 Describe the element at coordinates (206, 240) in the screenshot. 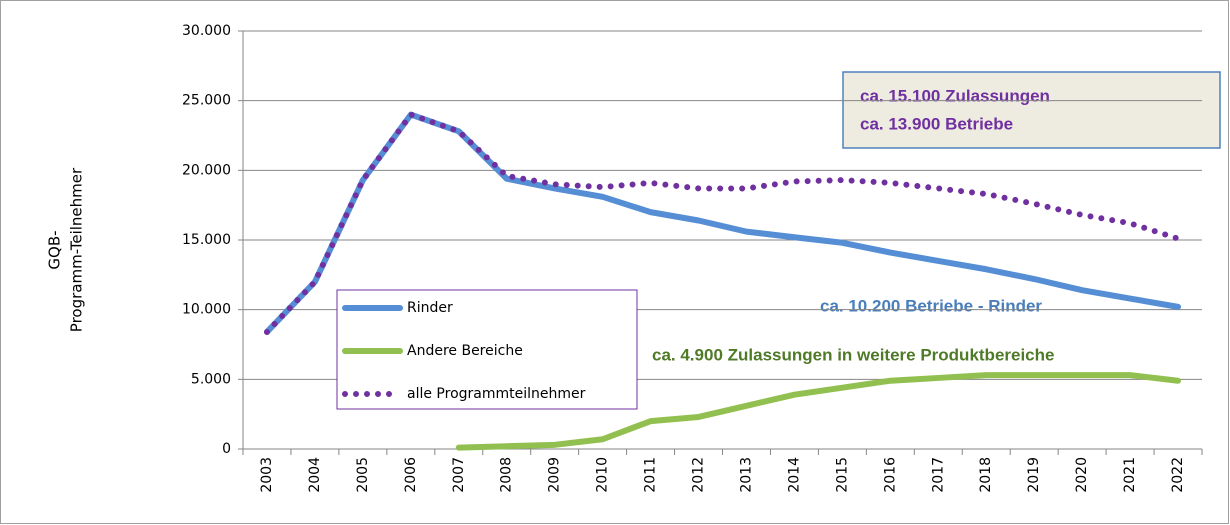

I see `y-tick-label: 15.000` at that location.